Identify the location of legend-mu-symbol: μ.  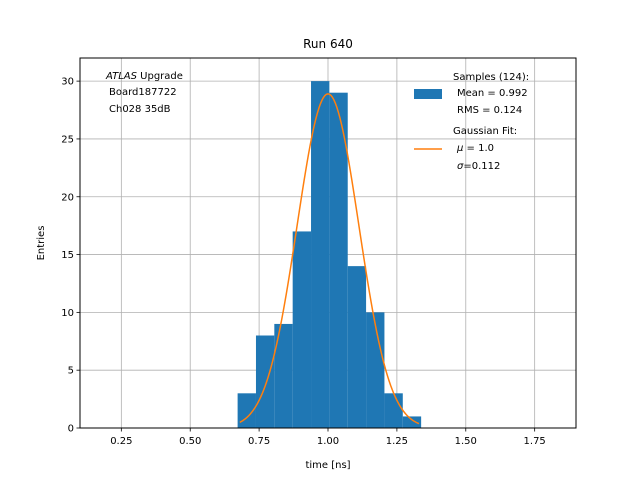
(459, 148).